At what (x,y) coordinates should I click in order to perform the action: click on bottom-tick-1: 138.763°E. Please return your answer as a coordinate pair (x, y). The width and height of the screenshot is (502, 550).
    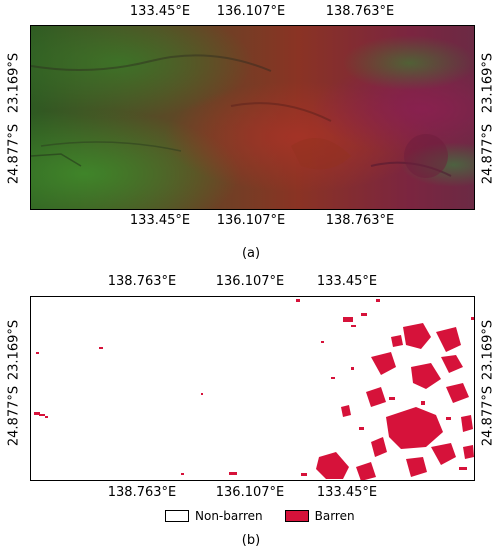
    Looking at the image, I should click on (142, 492).